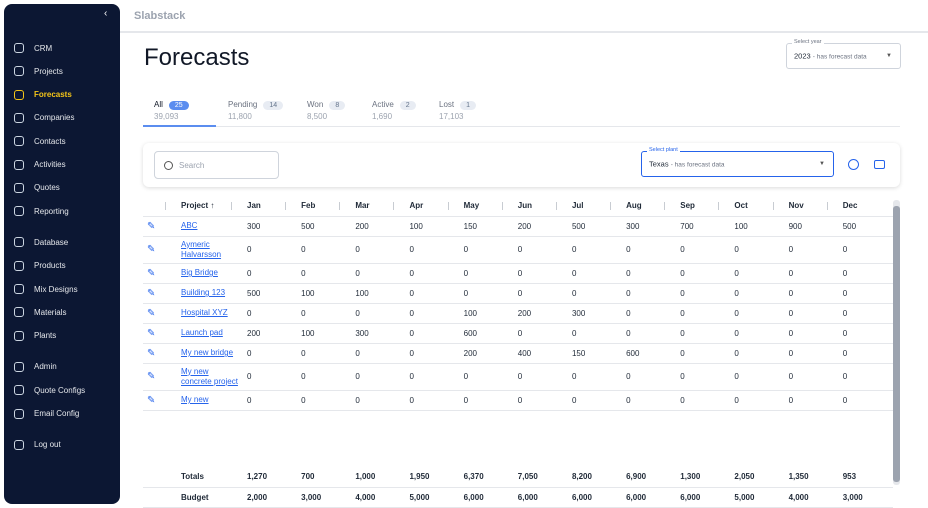 The width and height of the screenshot is (928, 508). What do you see at coordinates (57, 413) in the screenshot?
I see `nav-label: Email Config` at bounding box center [57, 413].